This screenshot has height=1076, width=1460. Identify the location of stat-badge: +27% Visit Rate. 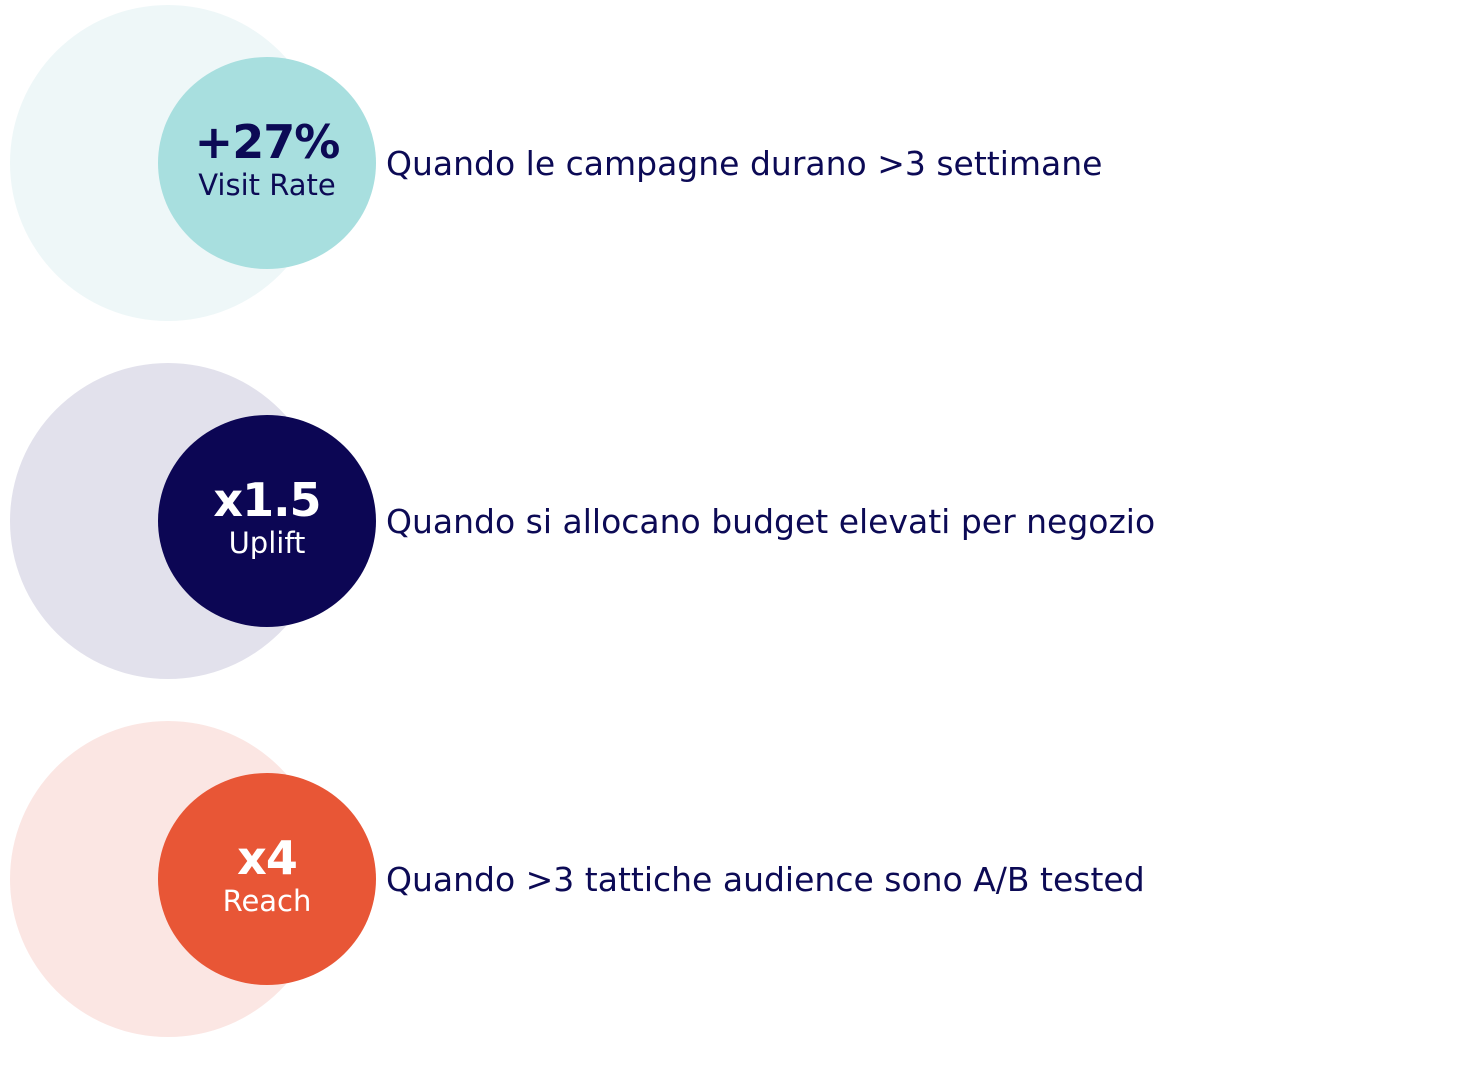
(267, 163).